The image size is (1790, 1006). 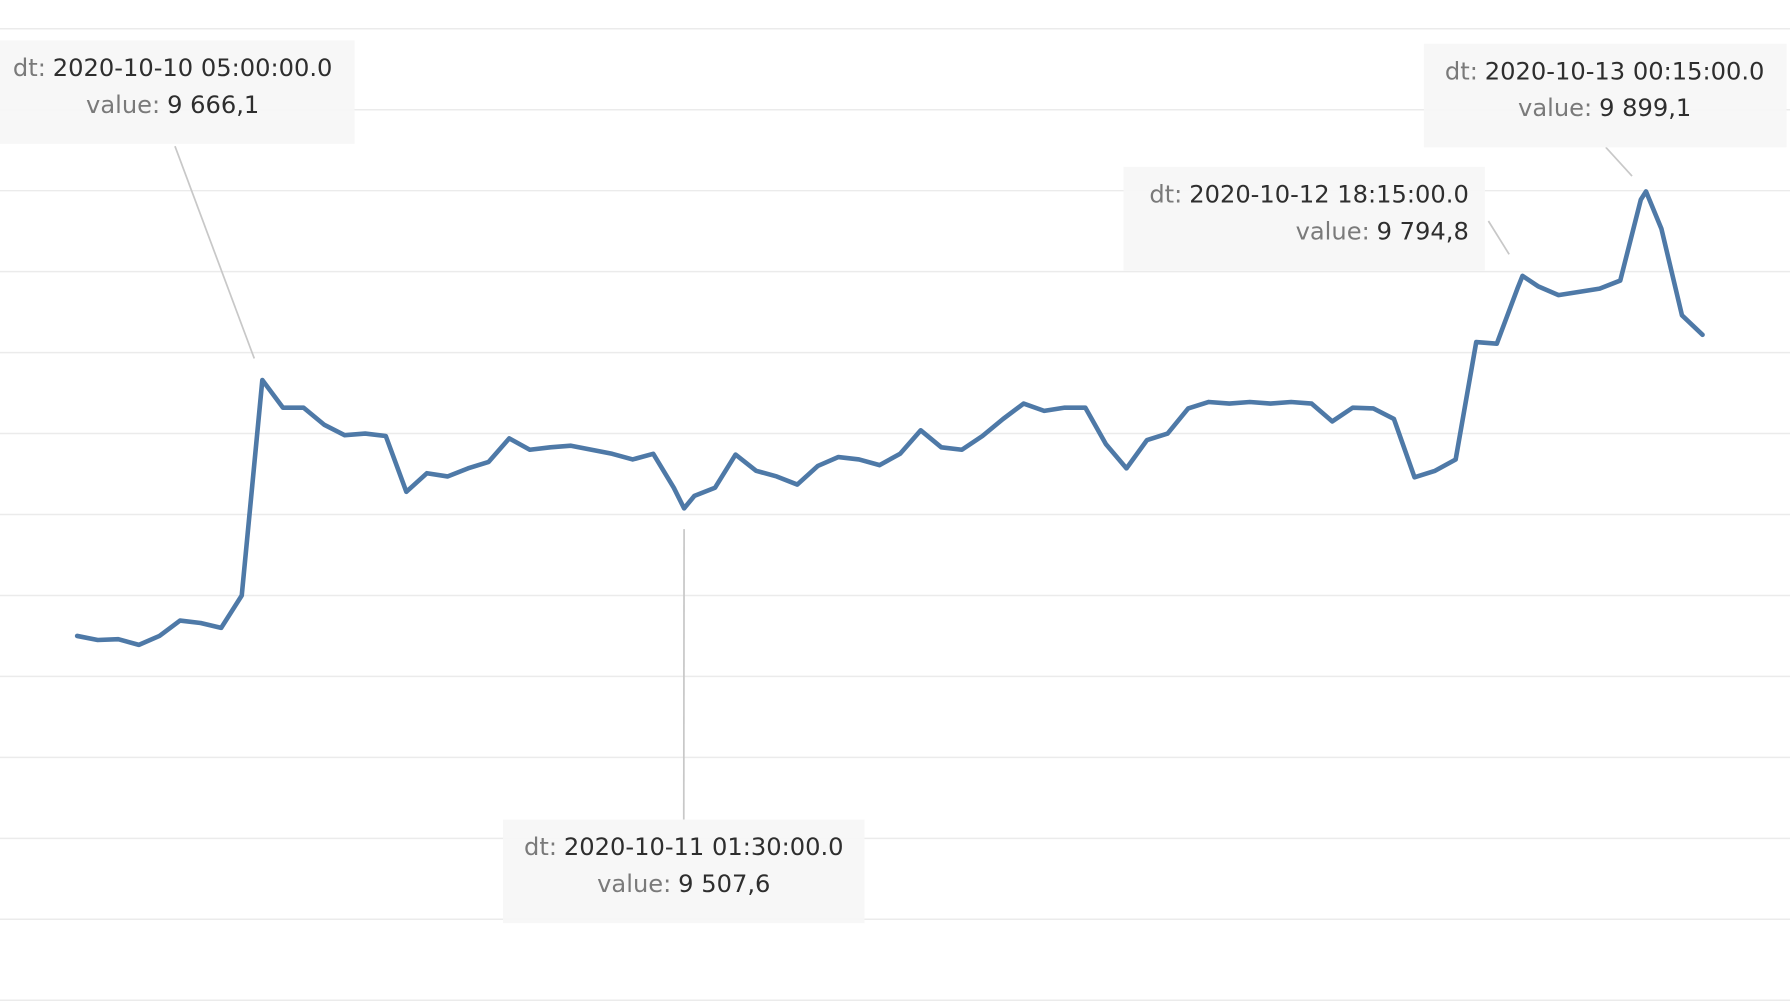 What do you see at coordinates (193, 68) in the screenshot?
I see `annotation-dt-value: 2020-10-10 05:00:00.0` at bounding box center [193, 68].